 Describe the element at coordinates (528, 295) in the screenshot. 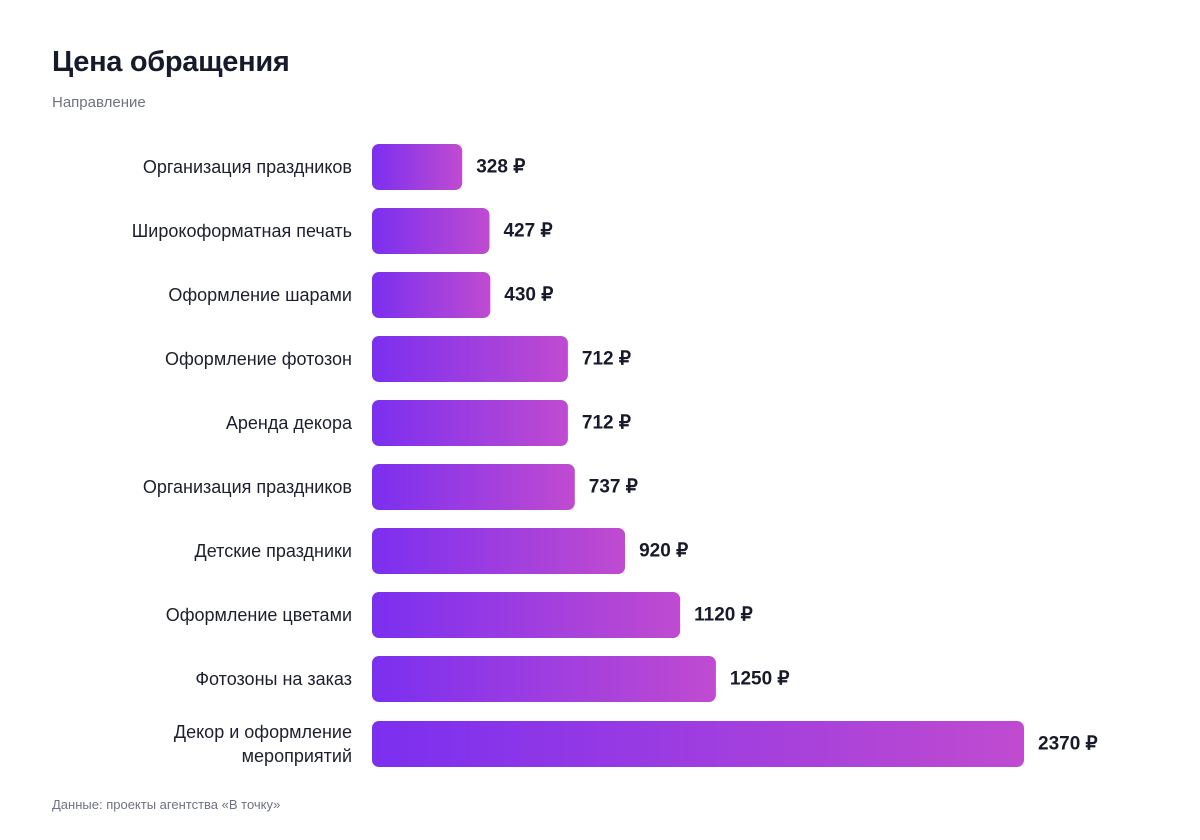

I see `value-label: 430 ₽` at that location.